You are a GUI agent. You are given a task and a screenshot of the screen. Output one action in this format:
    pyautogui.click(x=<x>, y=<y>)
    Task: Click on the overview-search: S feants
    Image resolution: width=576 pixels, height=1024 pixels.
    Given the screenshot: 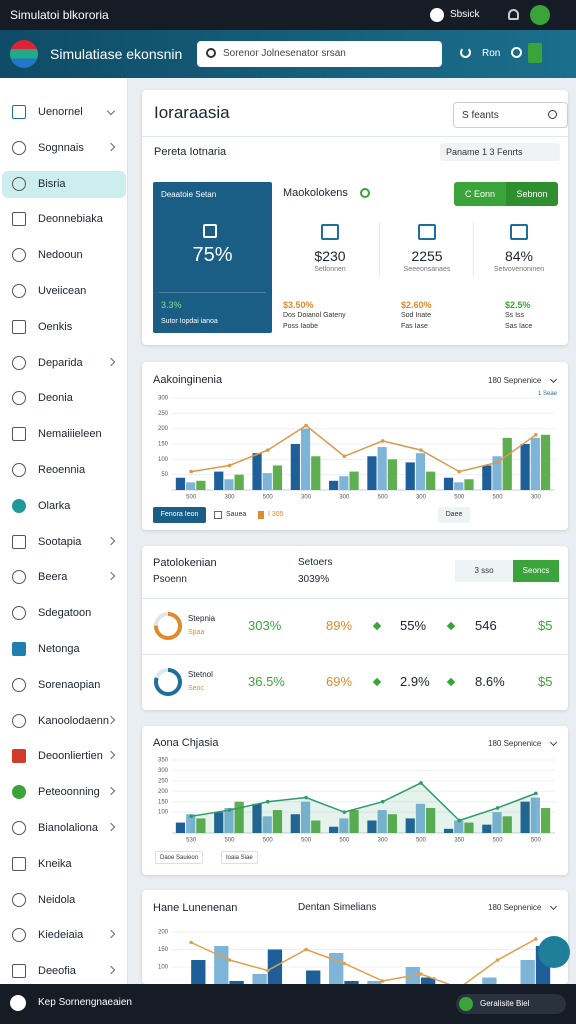 What is the action you would take?
    pyautogui.click(x=510, y=115)
    